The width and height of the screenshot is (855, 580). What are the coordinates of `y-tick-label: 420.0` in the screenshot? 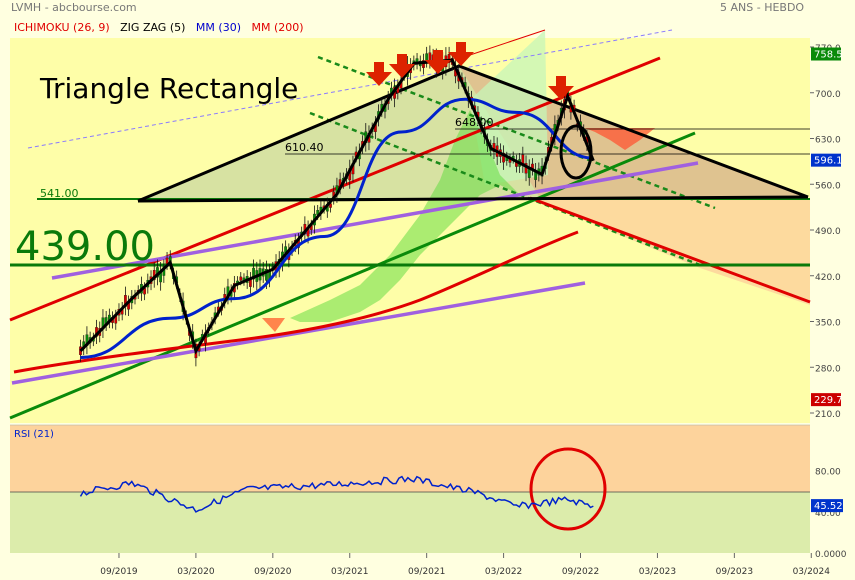 It's located at (828, 278).